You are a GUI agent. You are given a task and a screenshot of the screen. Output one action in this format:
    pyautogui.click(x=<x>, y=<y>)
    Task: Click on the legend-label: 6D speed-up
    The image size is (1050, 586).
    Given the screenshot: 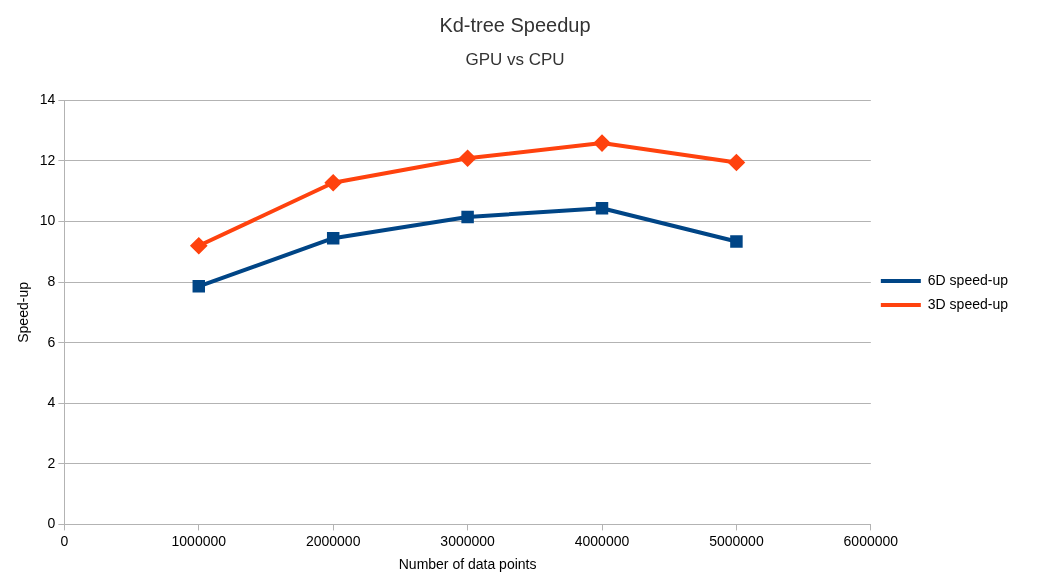 What is the action you would take?
    pyautogui.click(x=968, y=279)
    